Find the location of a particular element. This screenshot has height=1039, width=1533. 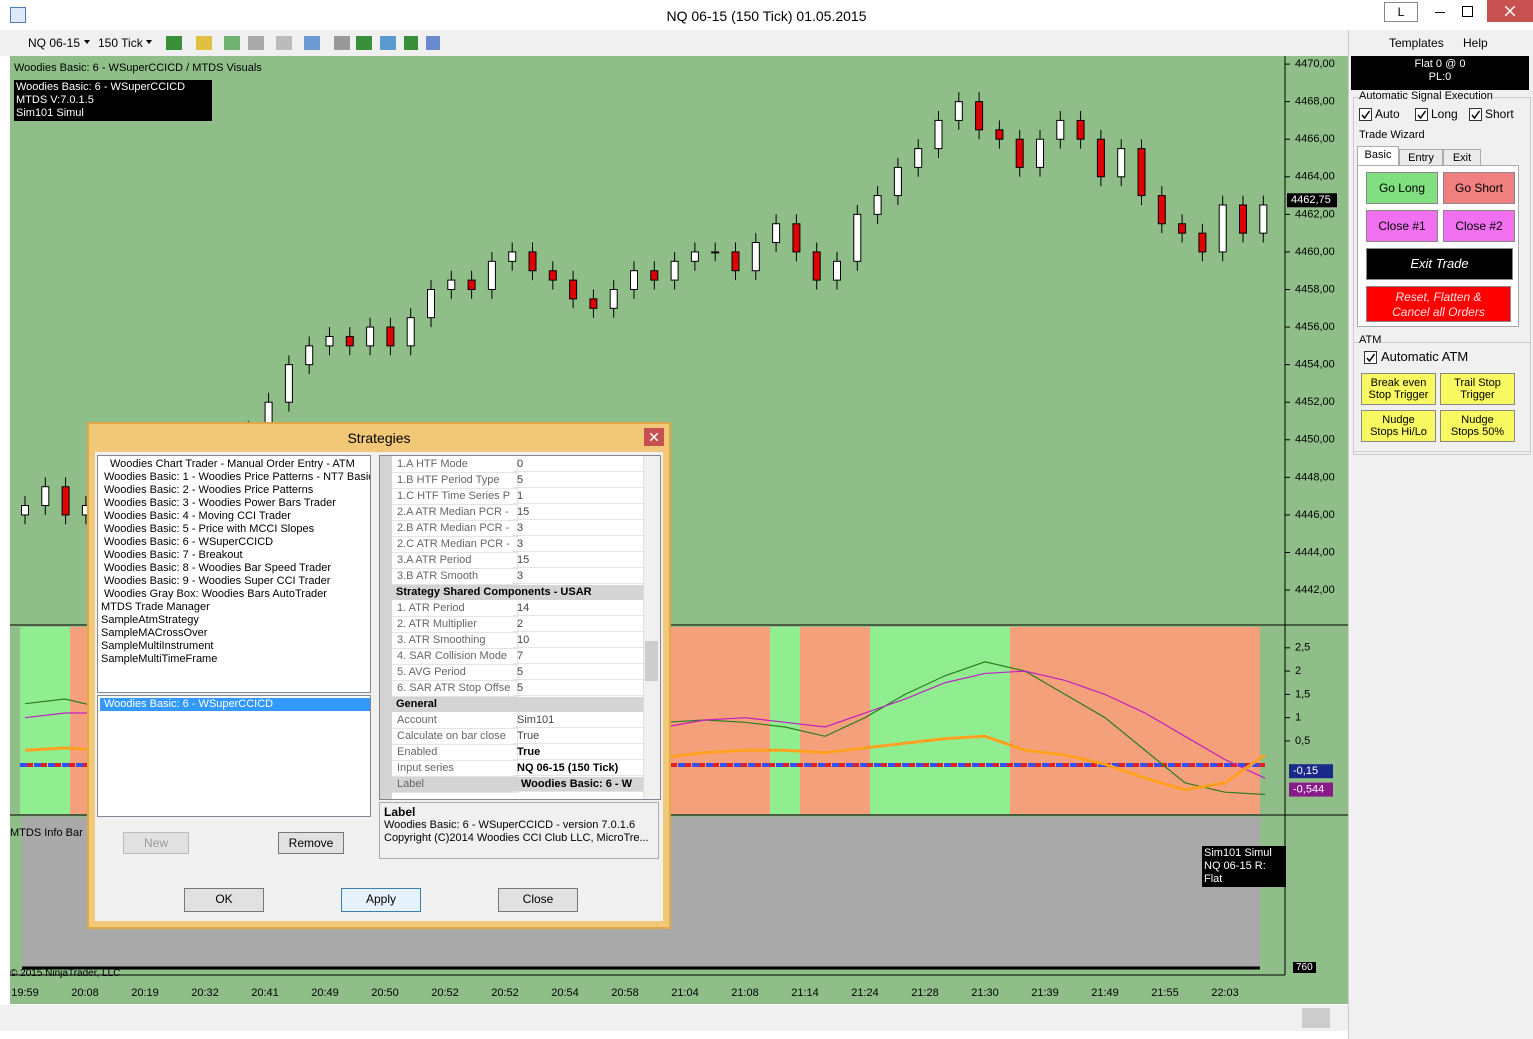

draw-tool-button is located at coordinates (204, 43).